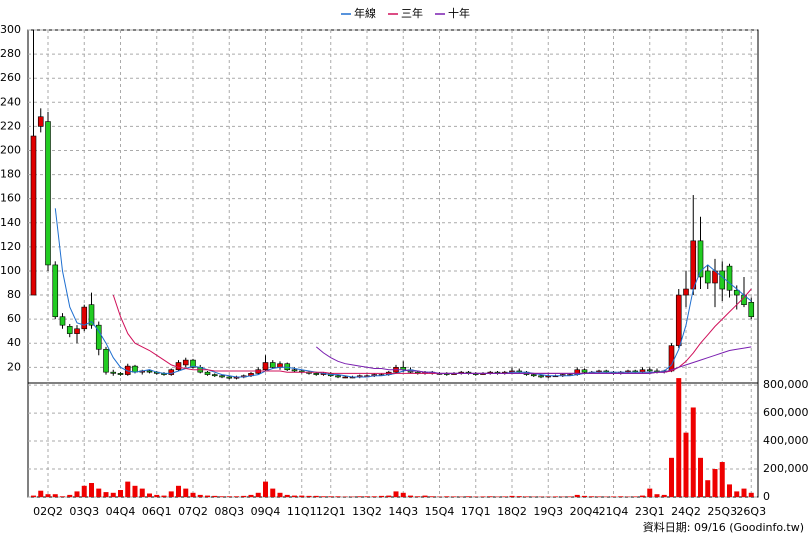 This screenshot has height=540, width=808. Describe the element at coordinates (266, 511) in the screenshot. I see `x-tick-label: 09Q4` at that location.